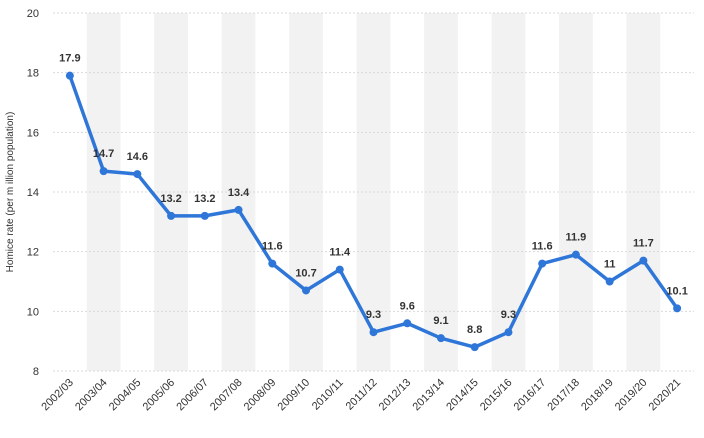  Describe the element at coordinates (530, 395) in the screenshot. I see `x-tick-label: 2016/17` at that location.